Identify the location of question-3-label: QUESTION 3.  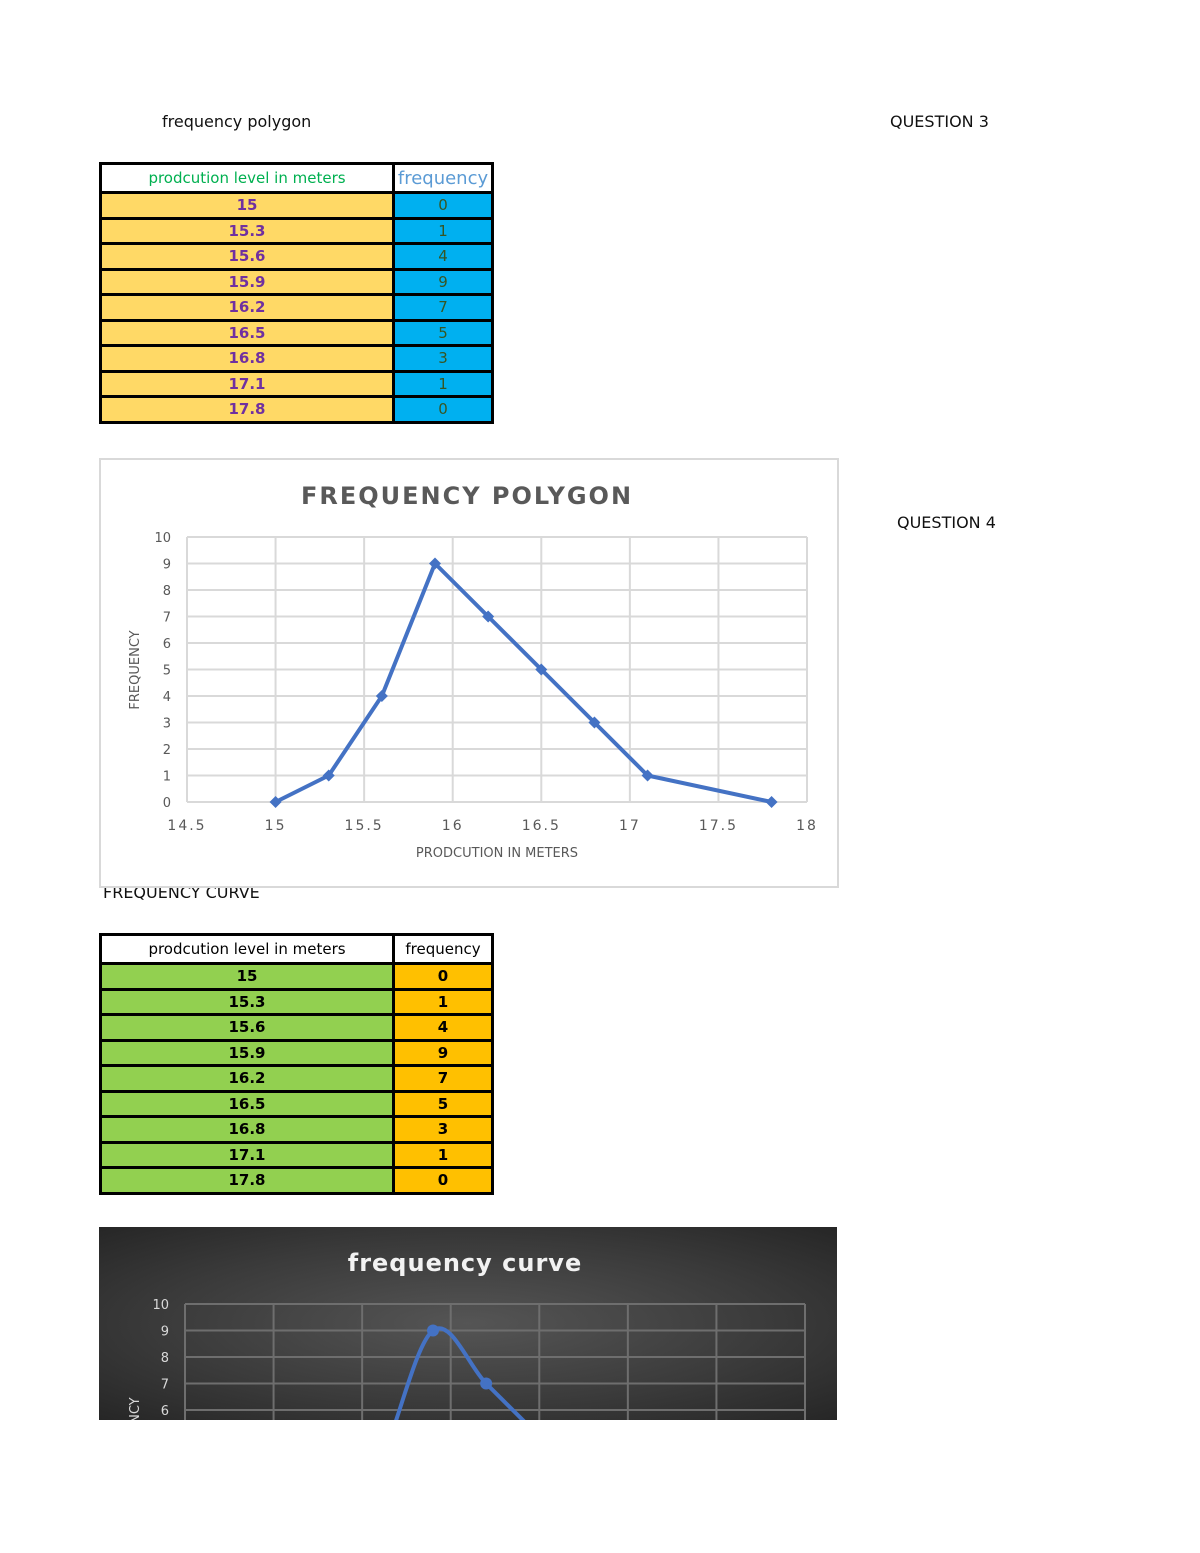
(939, 121).